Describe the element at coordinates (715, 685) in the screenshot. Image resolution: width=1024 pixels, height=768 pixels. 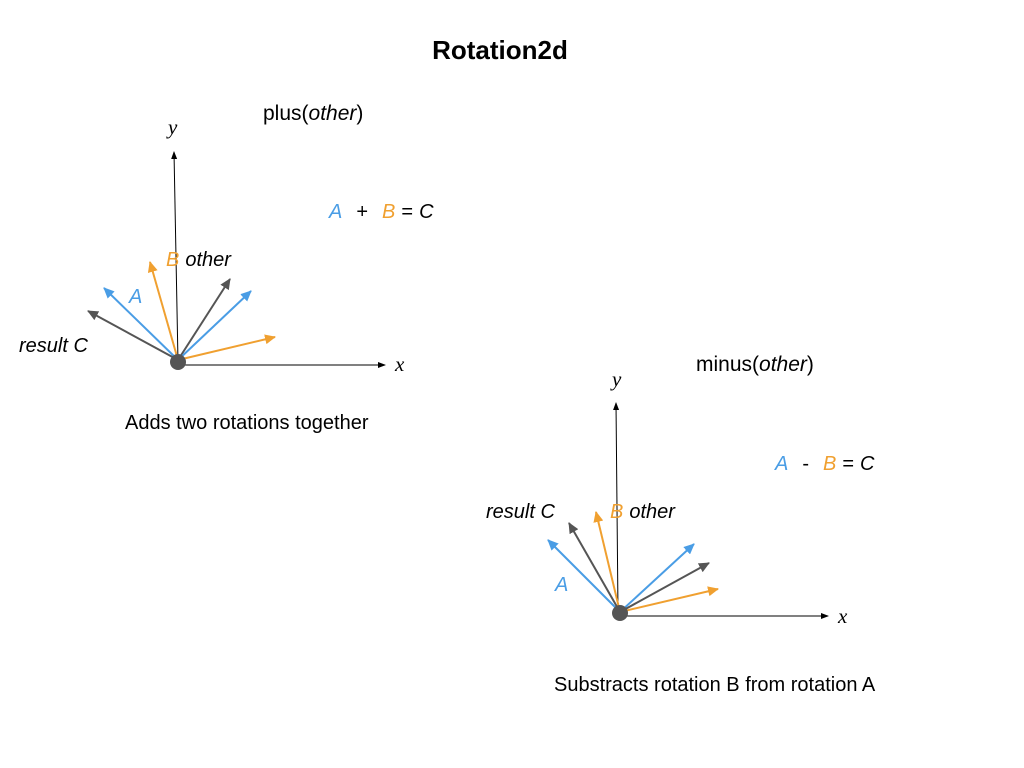
I see `minus-caption: Substracts rotation B from rotation A` at that location.